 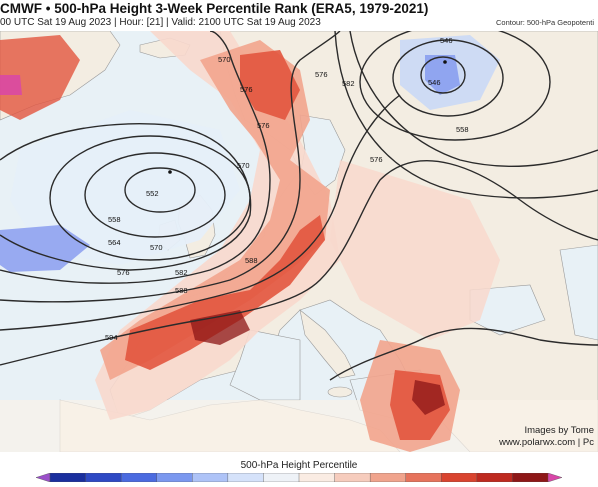 What do you see at coordinates (11, 85) in the screenshot?
I see `shade-record-max-greenland` at bounding box center [11, 85].